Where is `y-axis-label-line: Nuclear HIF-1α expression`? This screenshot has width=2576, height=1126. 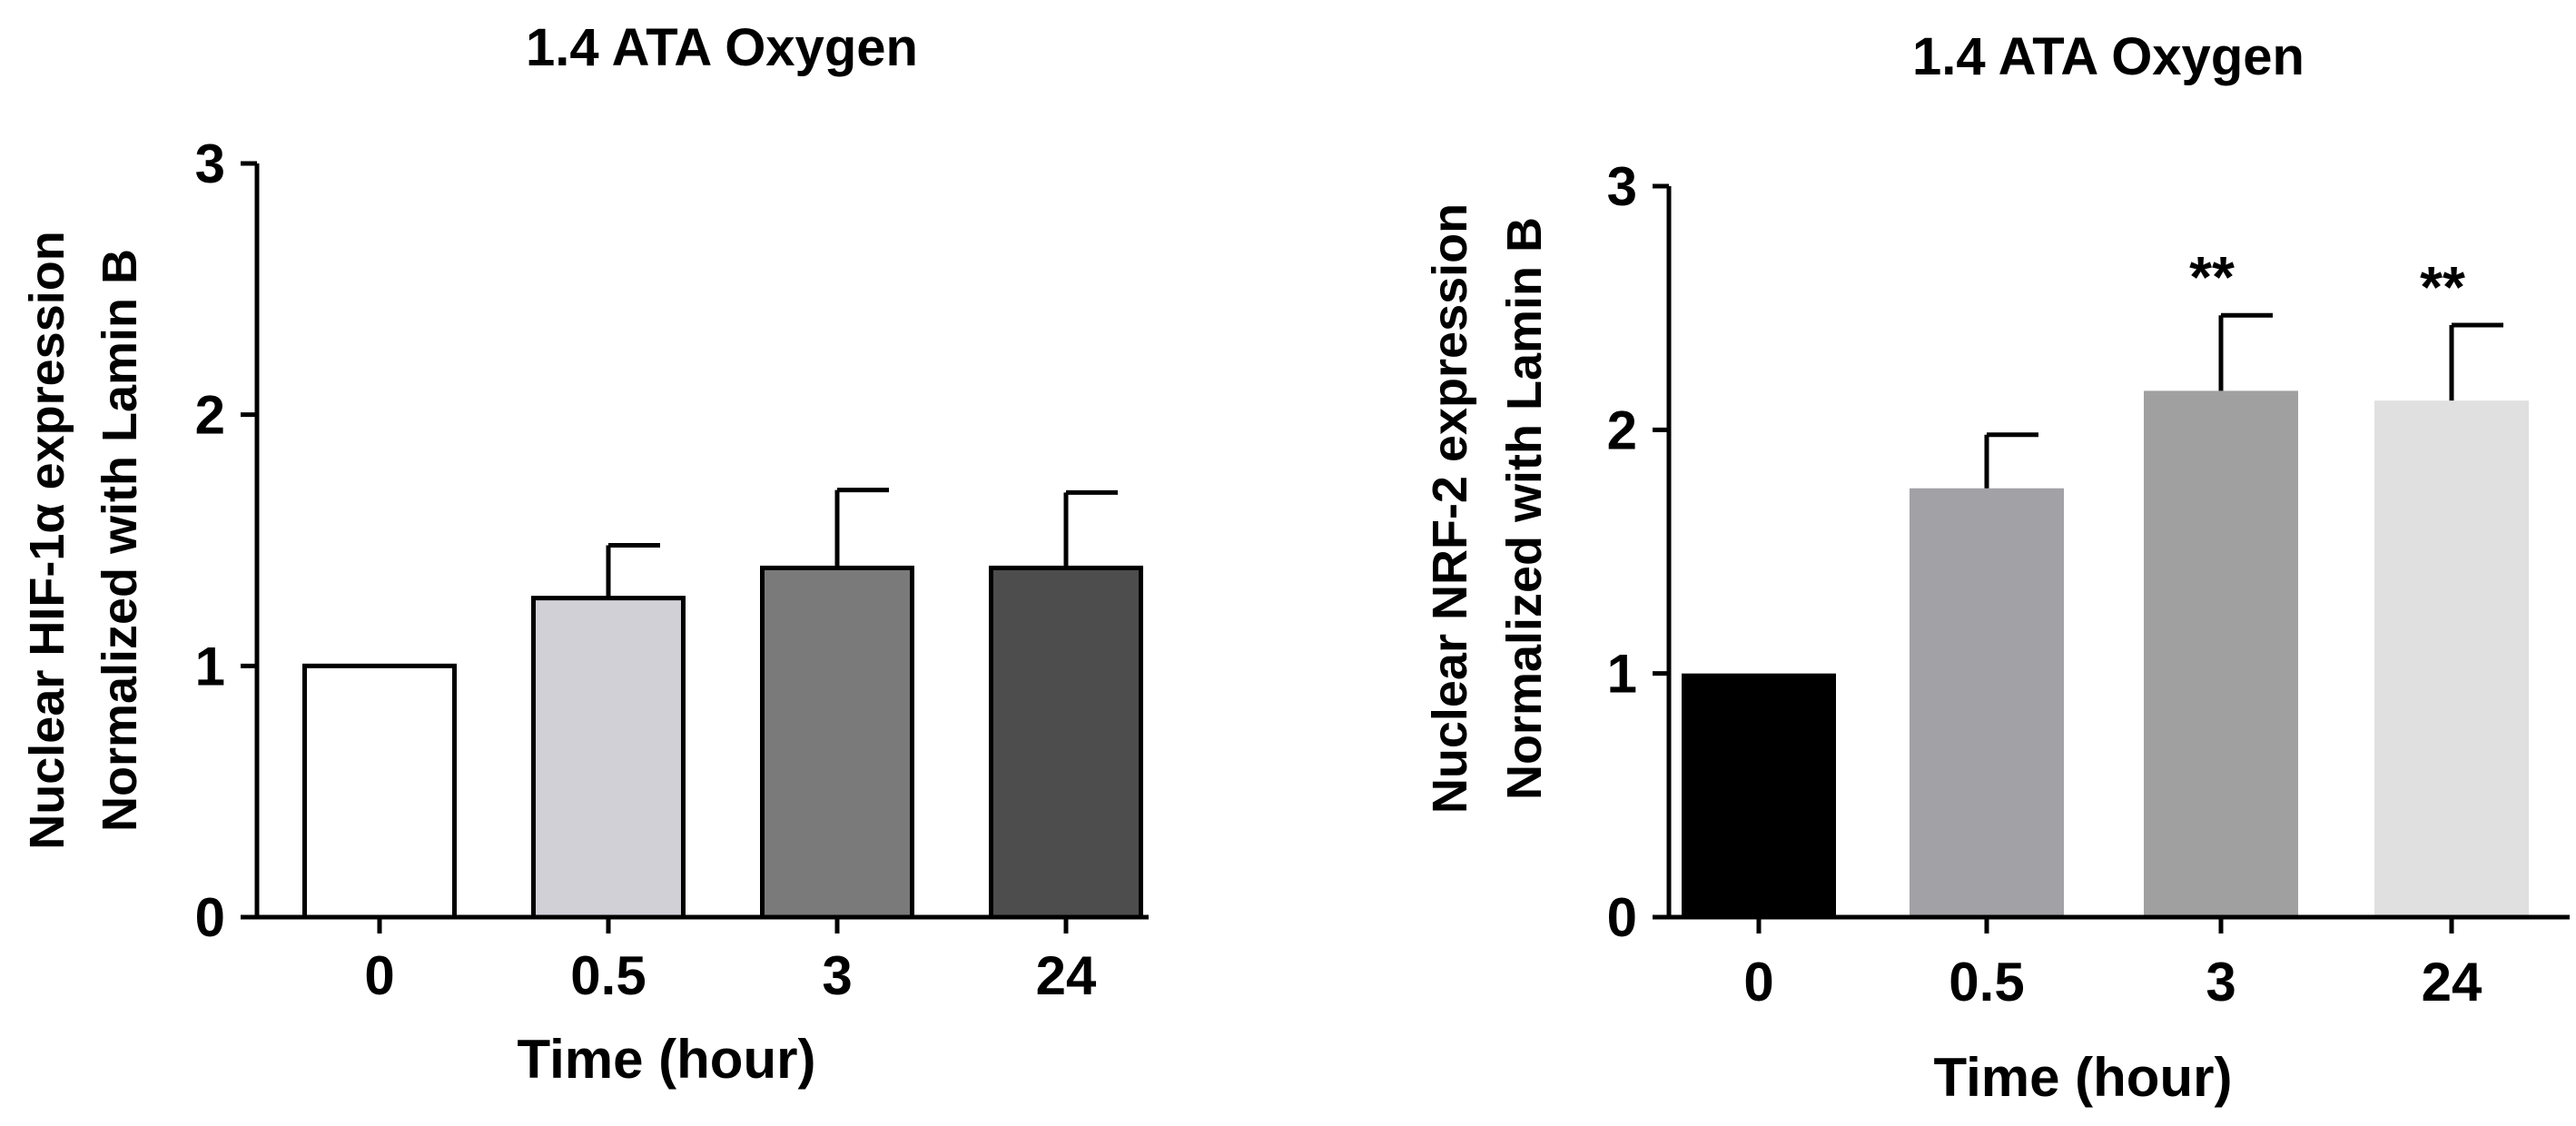 y-axis-label-line: Nuclear HIF-1α expression is located at coordinates (47, 540).